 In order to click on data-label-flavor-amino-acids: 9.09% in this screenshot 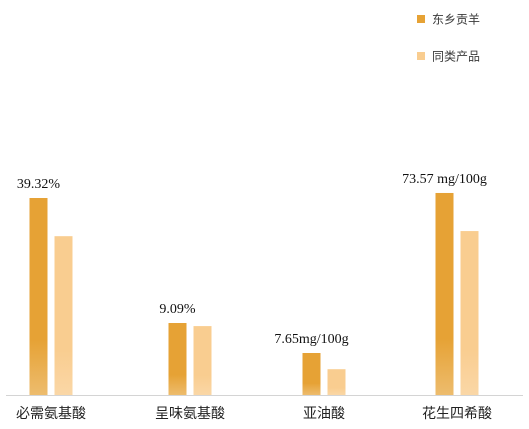, I will do `click(177, 309)`.